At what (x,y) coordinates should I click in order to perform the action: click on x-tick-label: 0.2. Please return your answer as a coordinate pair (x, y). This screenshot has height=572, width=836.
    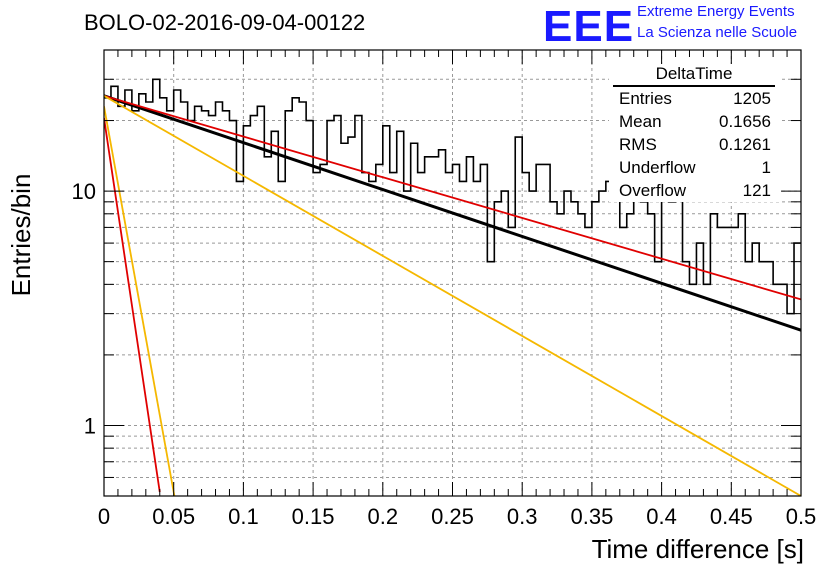
    Looking at the image, I should click on (383, 516).